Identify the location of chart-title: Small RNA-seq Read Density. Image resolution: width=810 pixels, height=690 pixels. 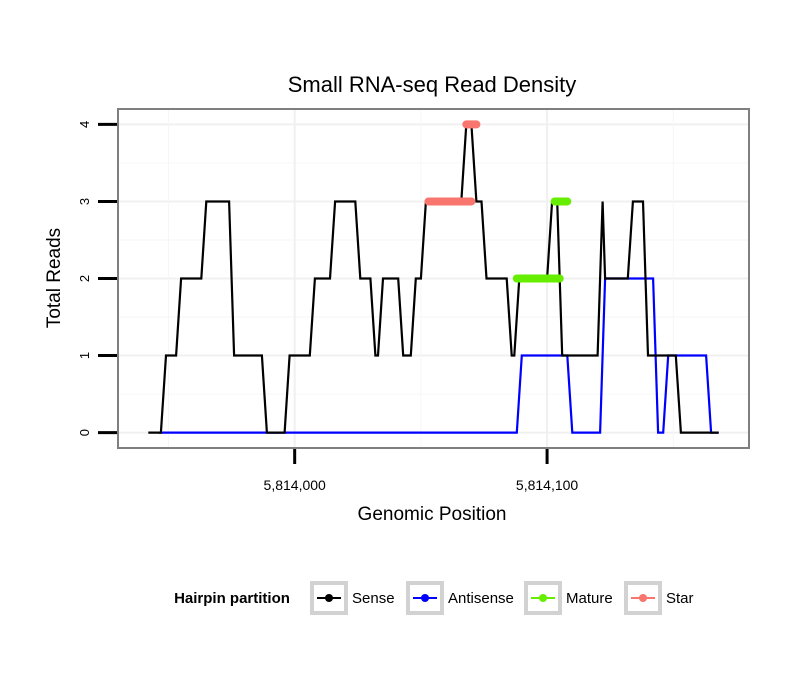
(432, 84).